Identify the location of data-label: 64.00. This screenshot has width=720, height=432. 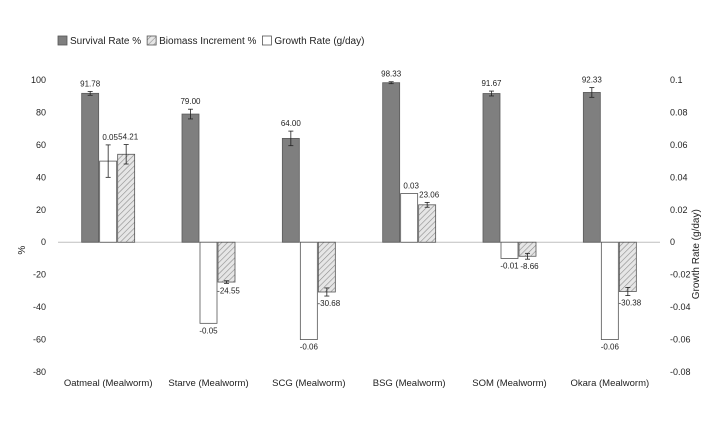
(291, 123).